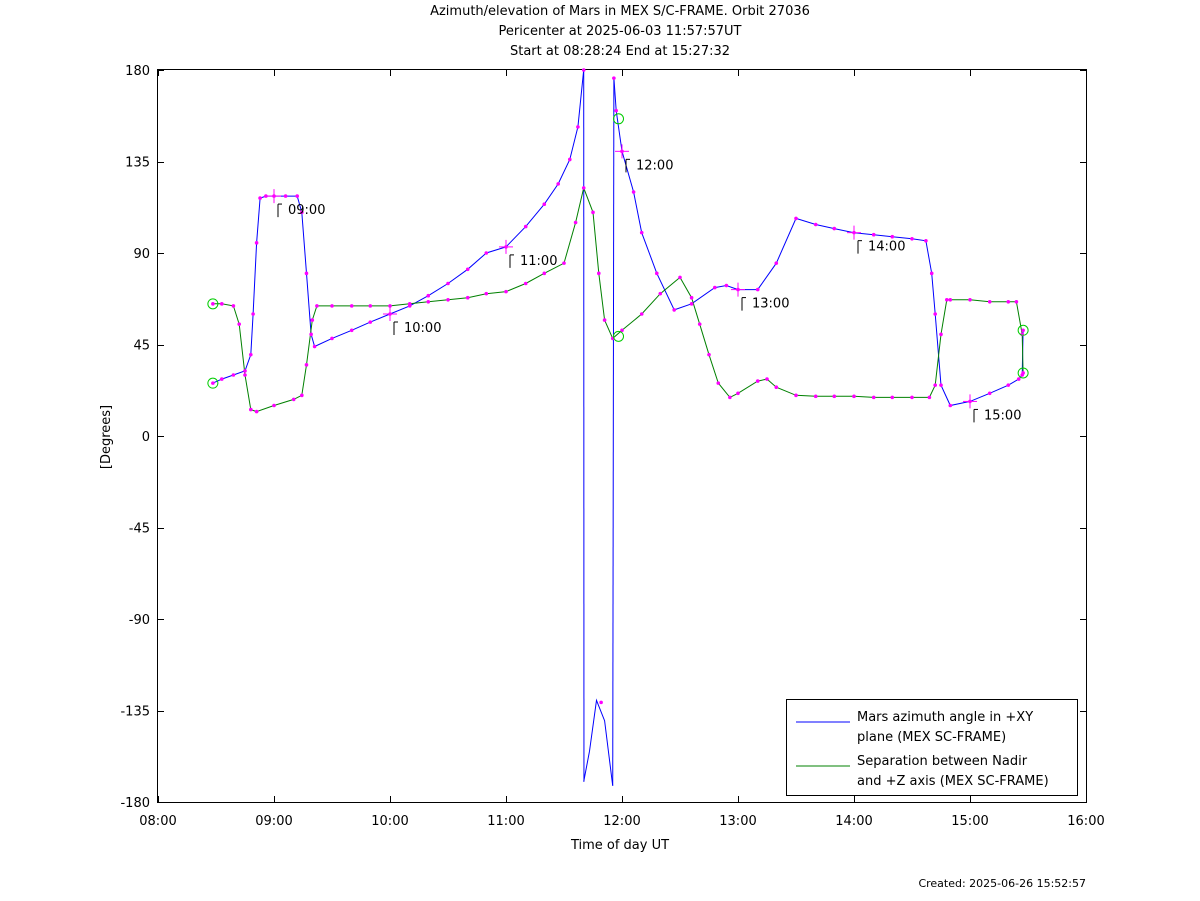 This screenshot has width=1200, height=901. I want to click on legend-label-separation-line1: Separation between Nadir, so click(942, 761).